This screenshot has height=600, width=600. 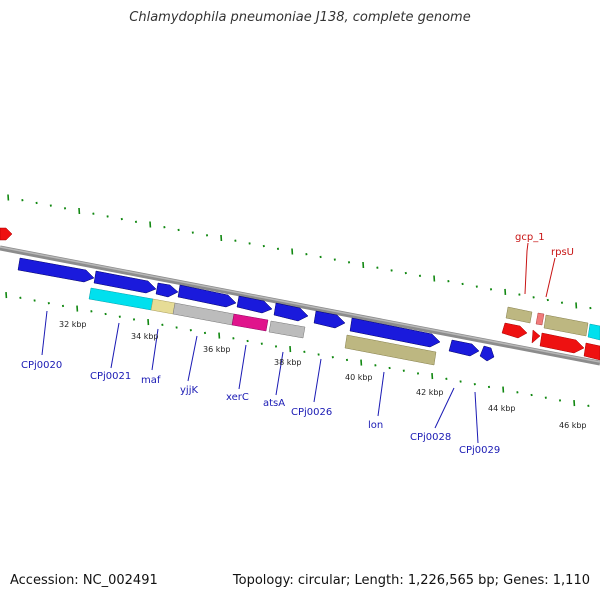 I want to click on kbp-label: 42 kbp, so click(x=430, y=392).